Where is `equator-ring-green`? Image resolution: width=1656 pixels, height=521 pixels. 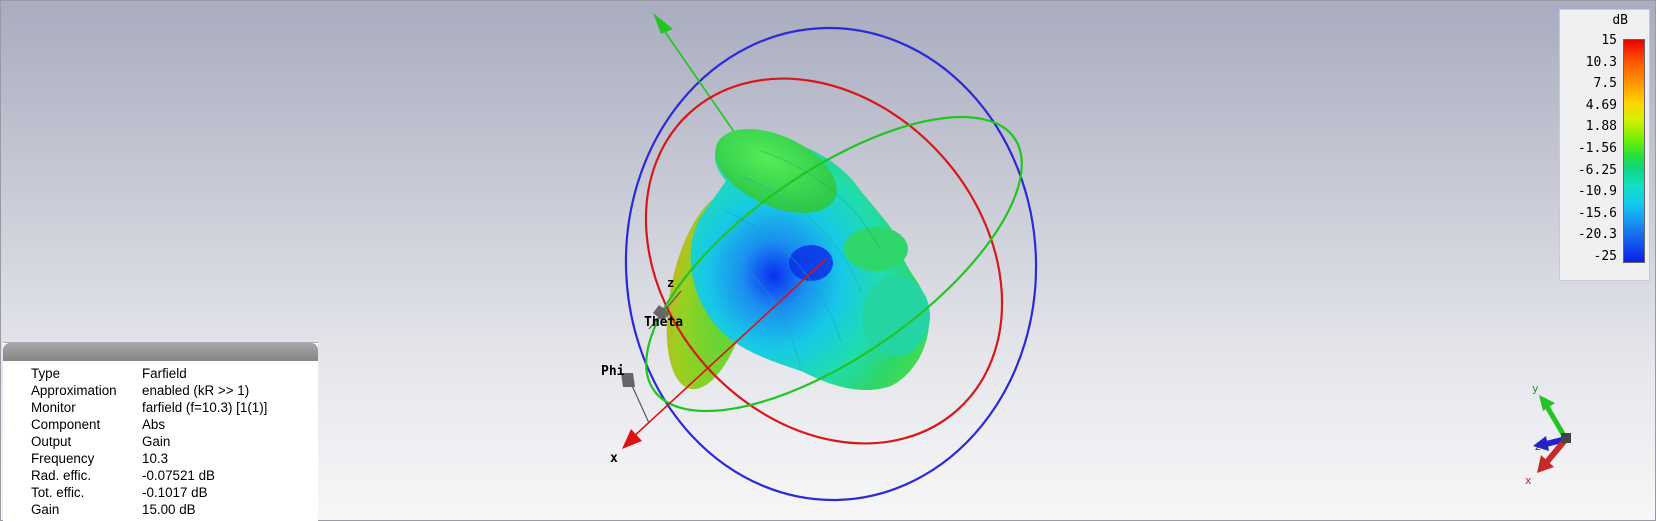 equator-ring-green is located at coordinates (834, 264).